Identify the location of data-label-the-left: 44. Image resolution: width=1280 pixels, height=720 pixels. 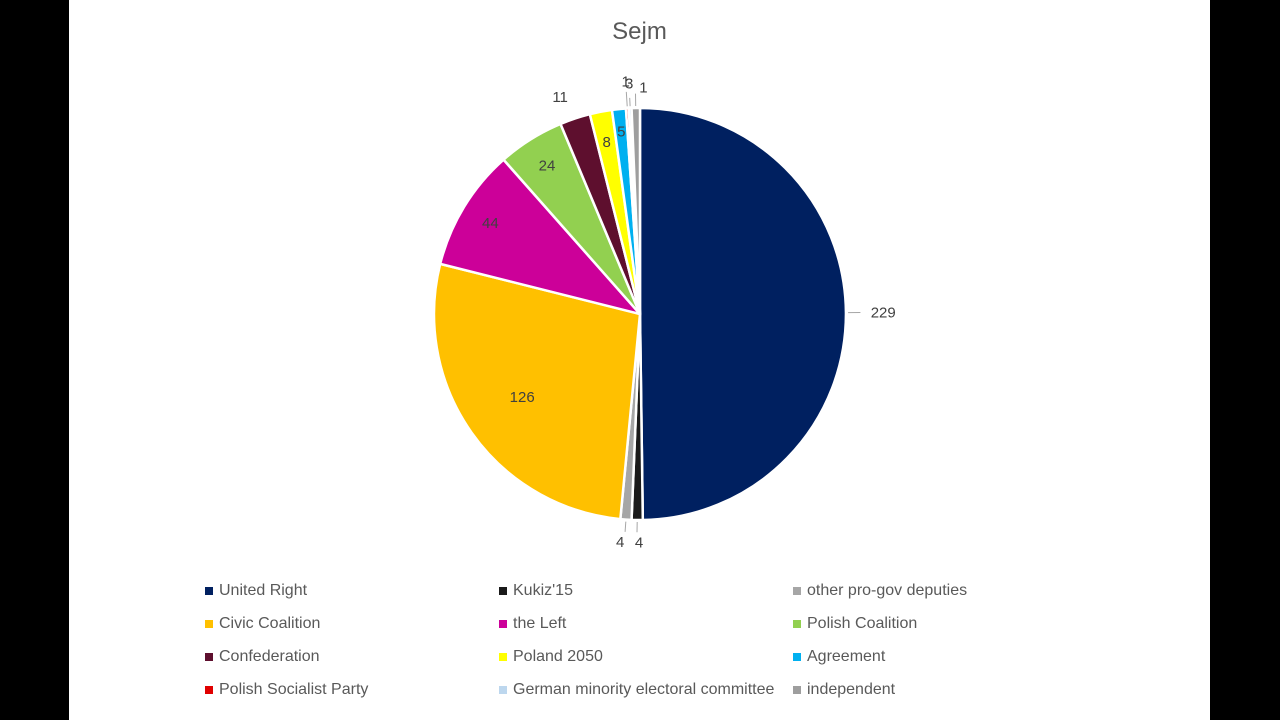
(490, 223).